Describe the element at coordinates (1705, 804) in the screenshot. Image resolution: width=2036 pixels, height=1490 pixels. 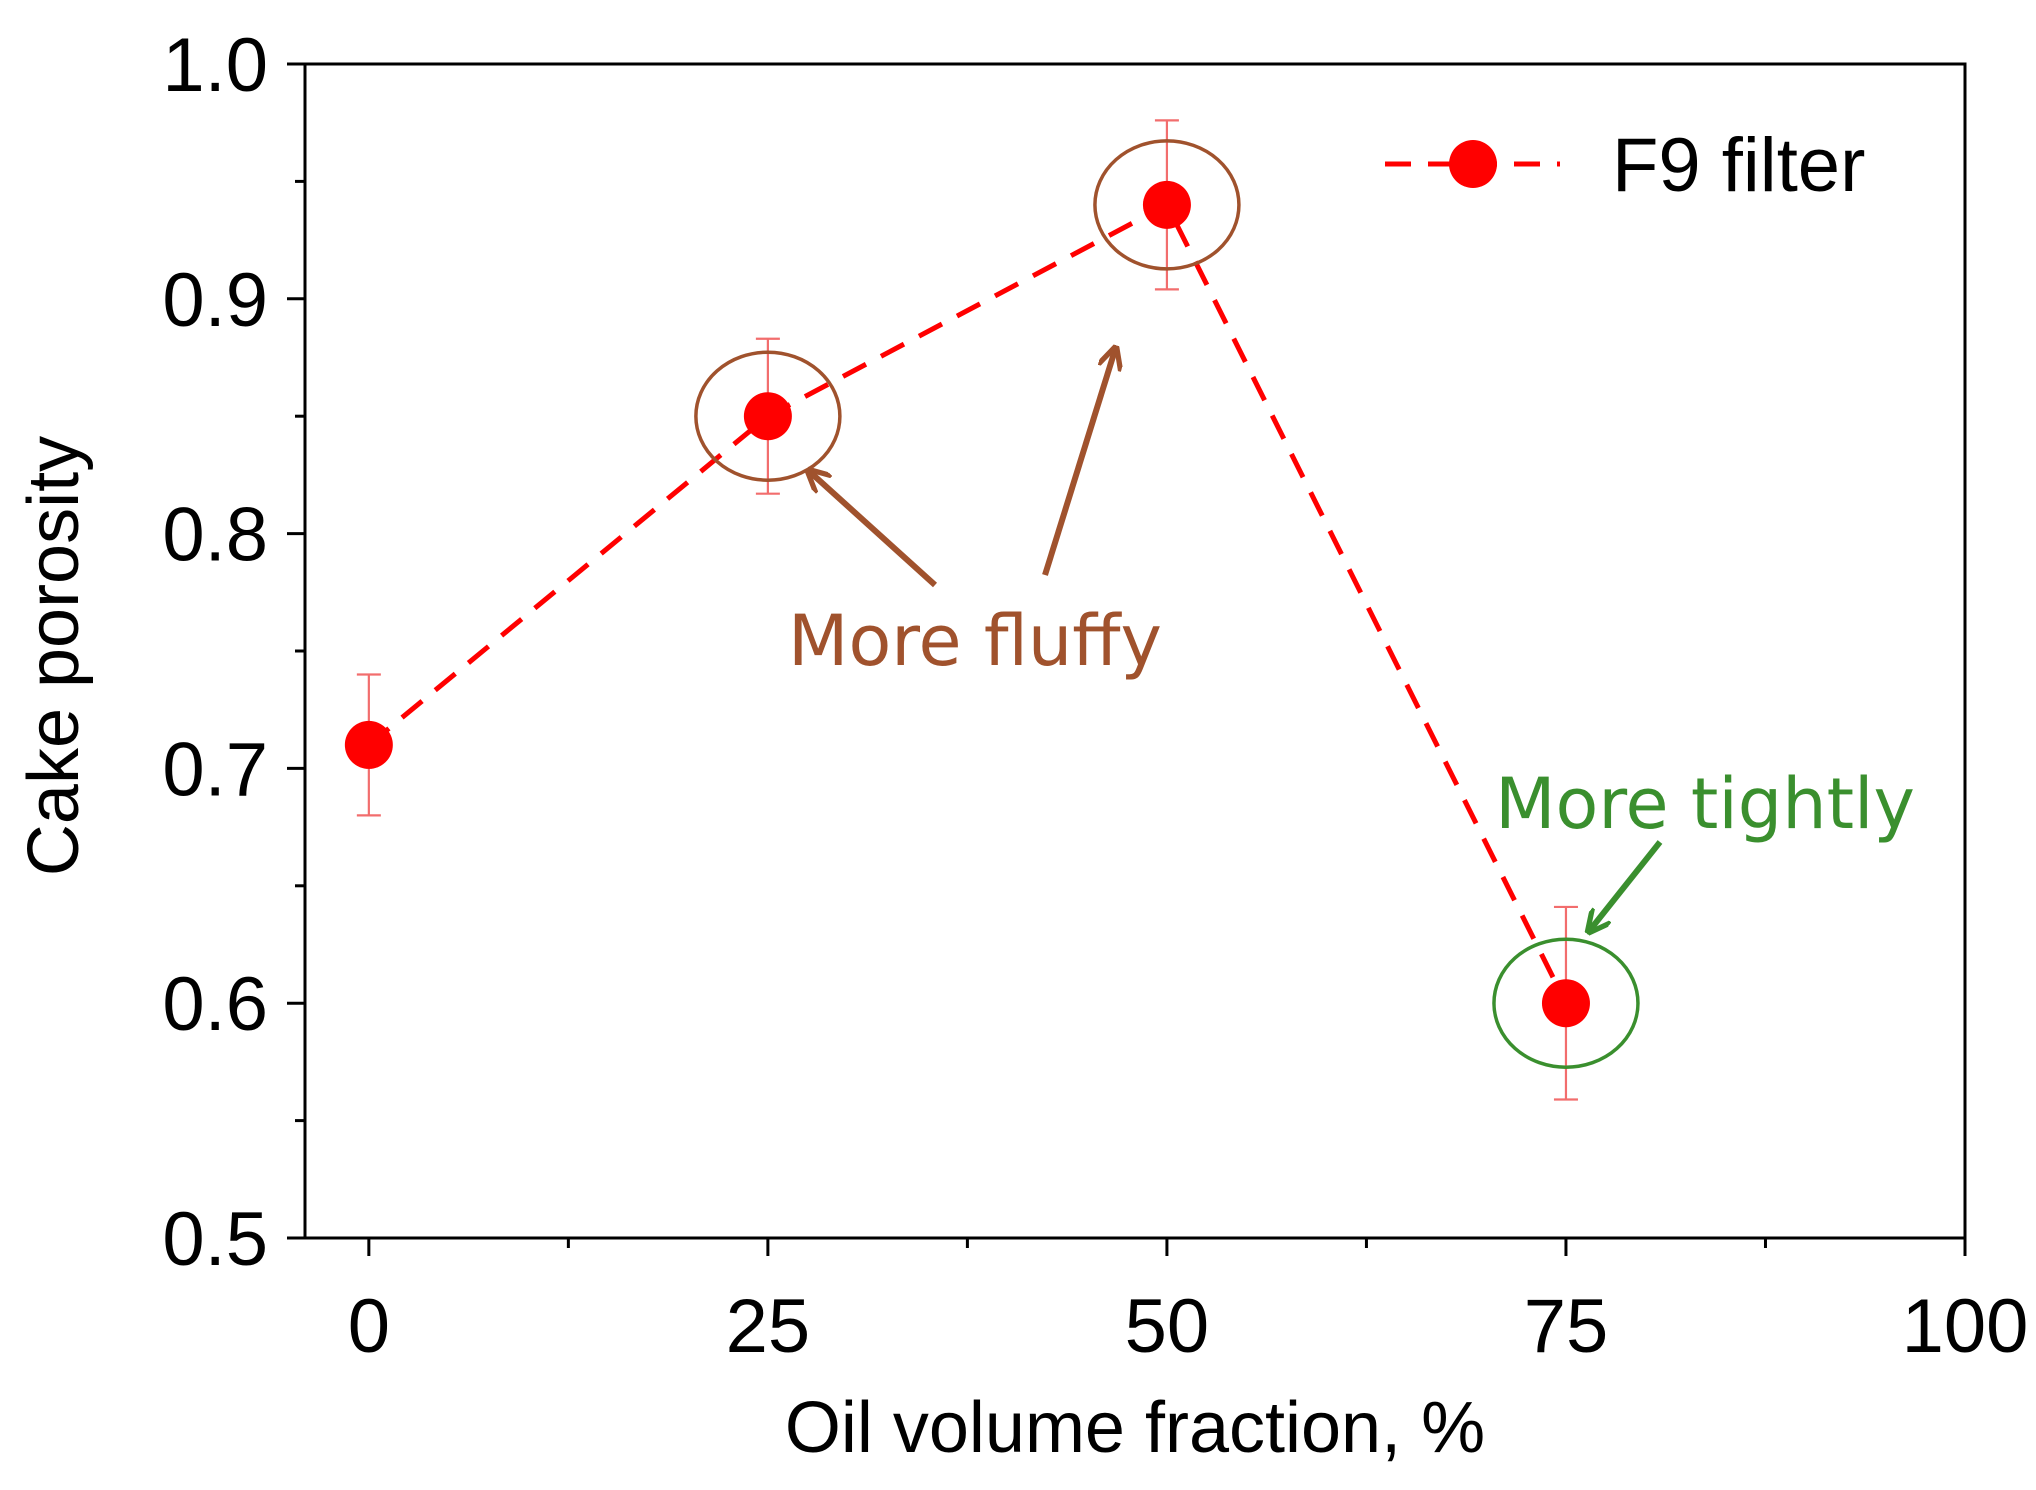
I see `annotation-more-tightly: More tightly` at that location.